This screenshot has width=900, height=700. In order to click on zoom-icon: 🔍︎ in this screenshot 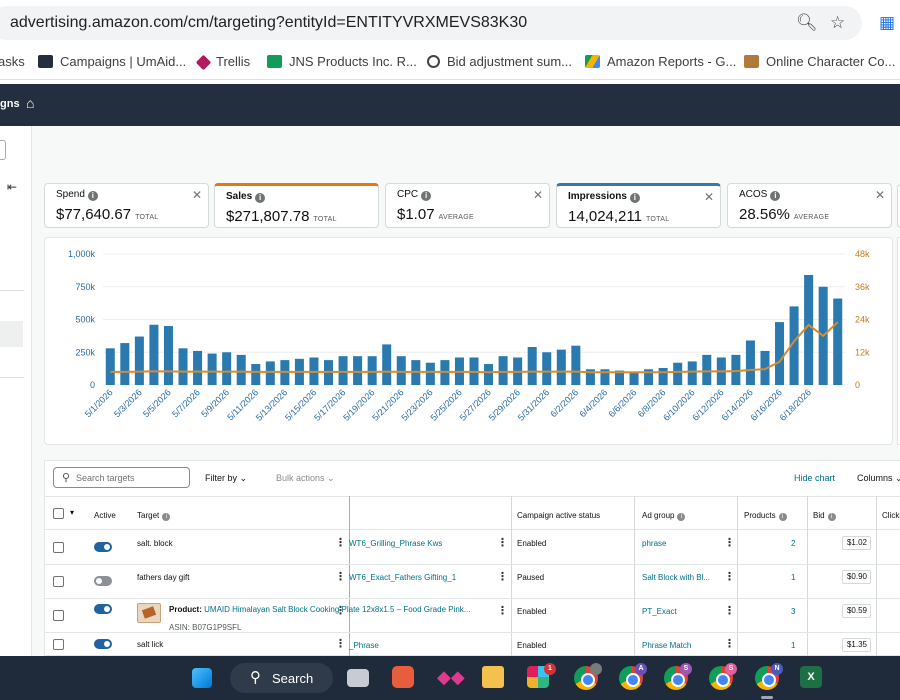, I will do `click(807, 22)`.